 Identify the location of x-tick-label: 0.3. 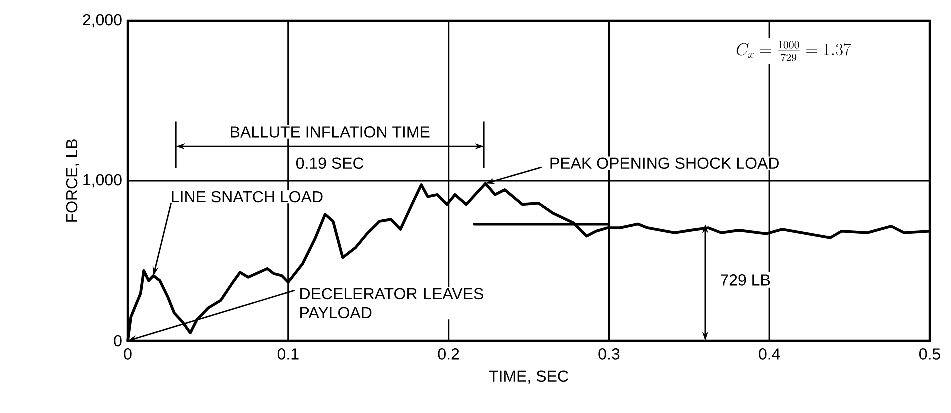
(609, 354).